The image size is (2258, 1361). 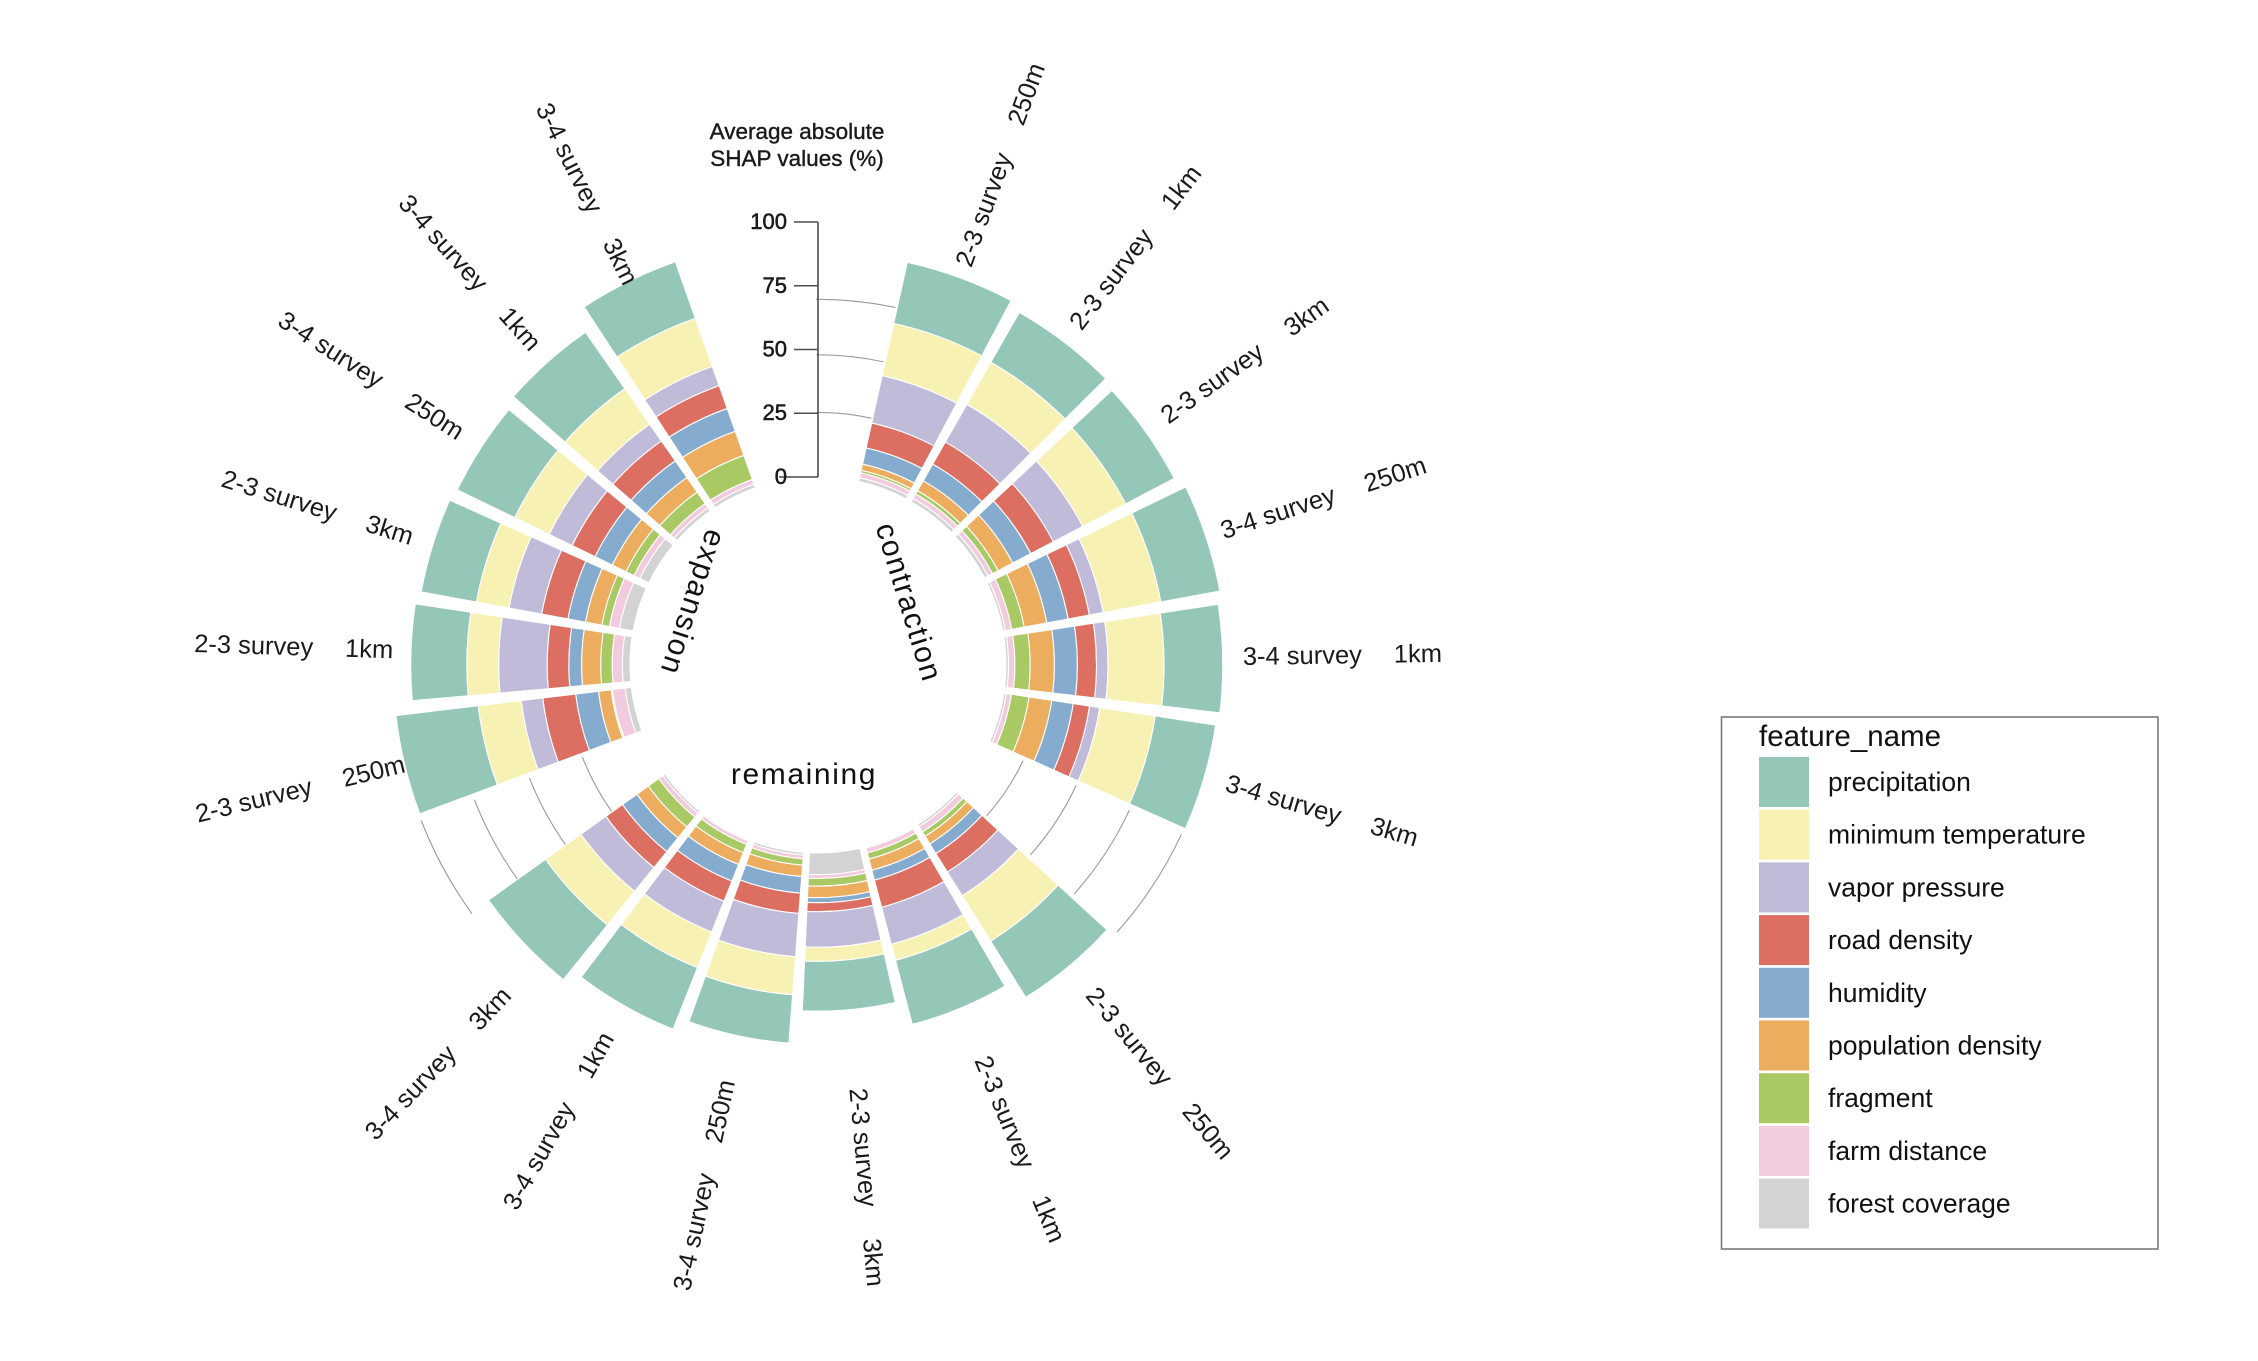 What do you see at coordinates (1899, 782) in the screenshot?
I see `svg-text: precipitation` at bounding box center [1899, 782].